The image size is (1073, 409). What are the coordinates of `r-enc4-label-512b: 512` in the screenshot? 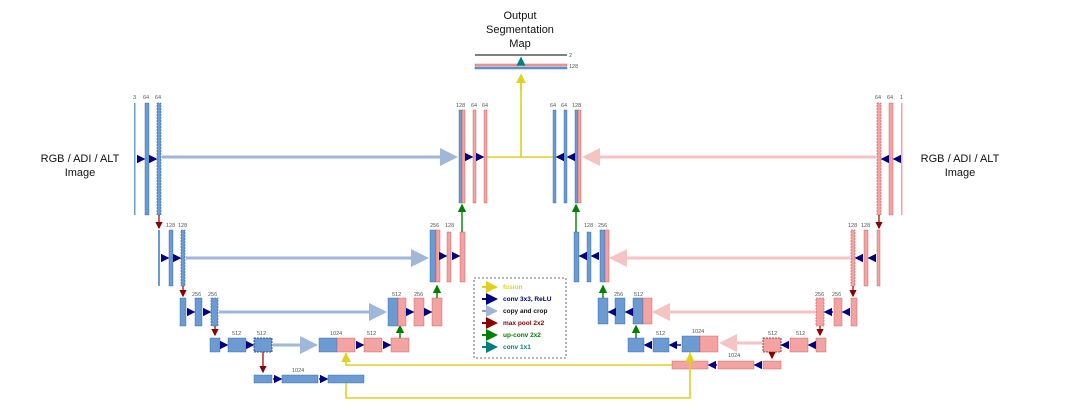 It's located at (800, 334).